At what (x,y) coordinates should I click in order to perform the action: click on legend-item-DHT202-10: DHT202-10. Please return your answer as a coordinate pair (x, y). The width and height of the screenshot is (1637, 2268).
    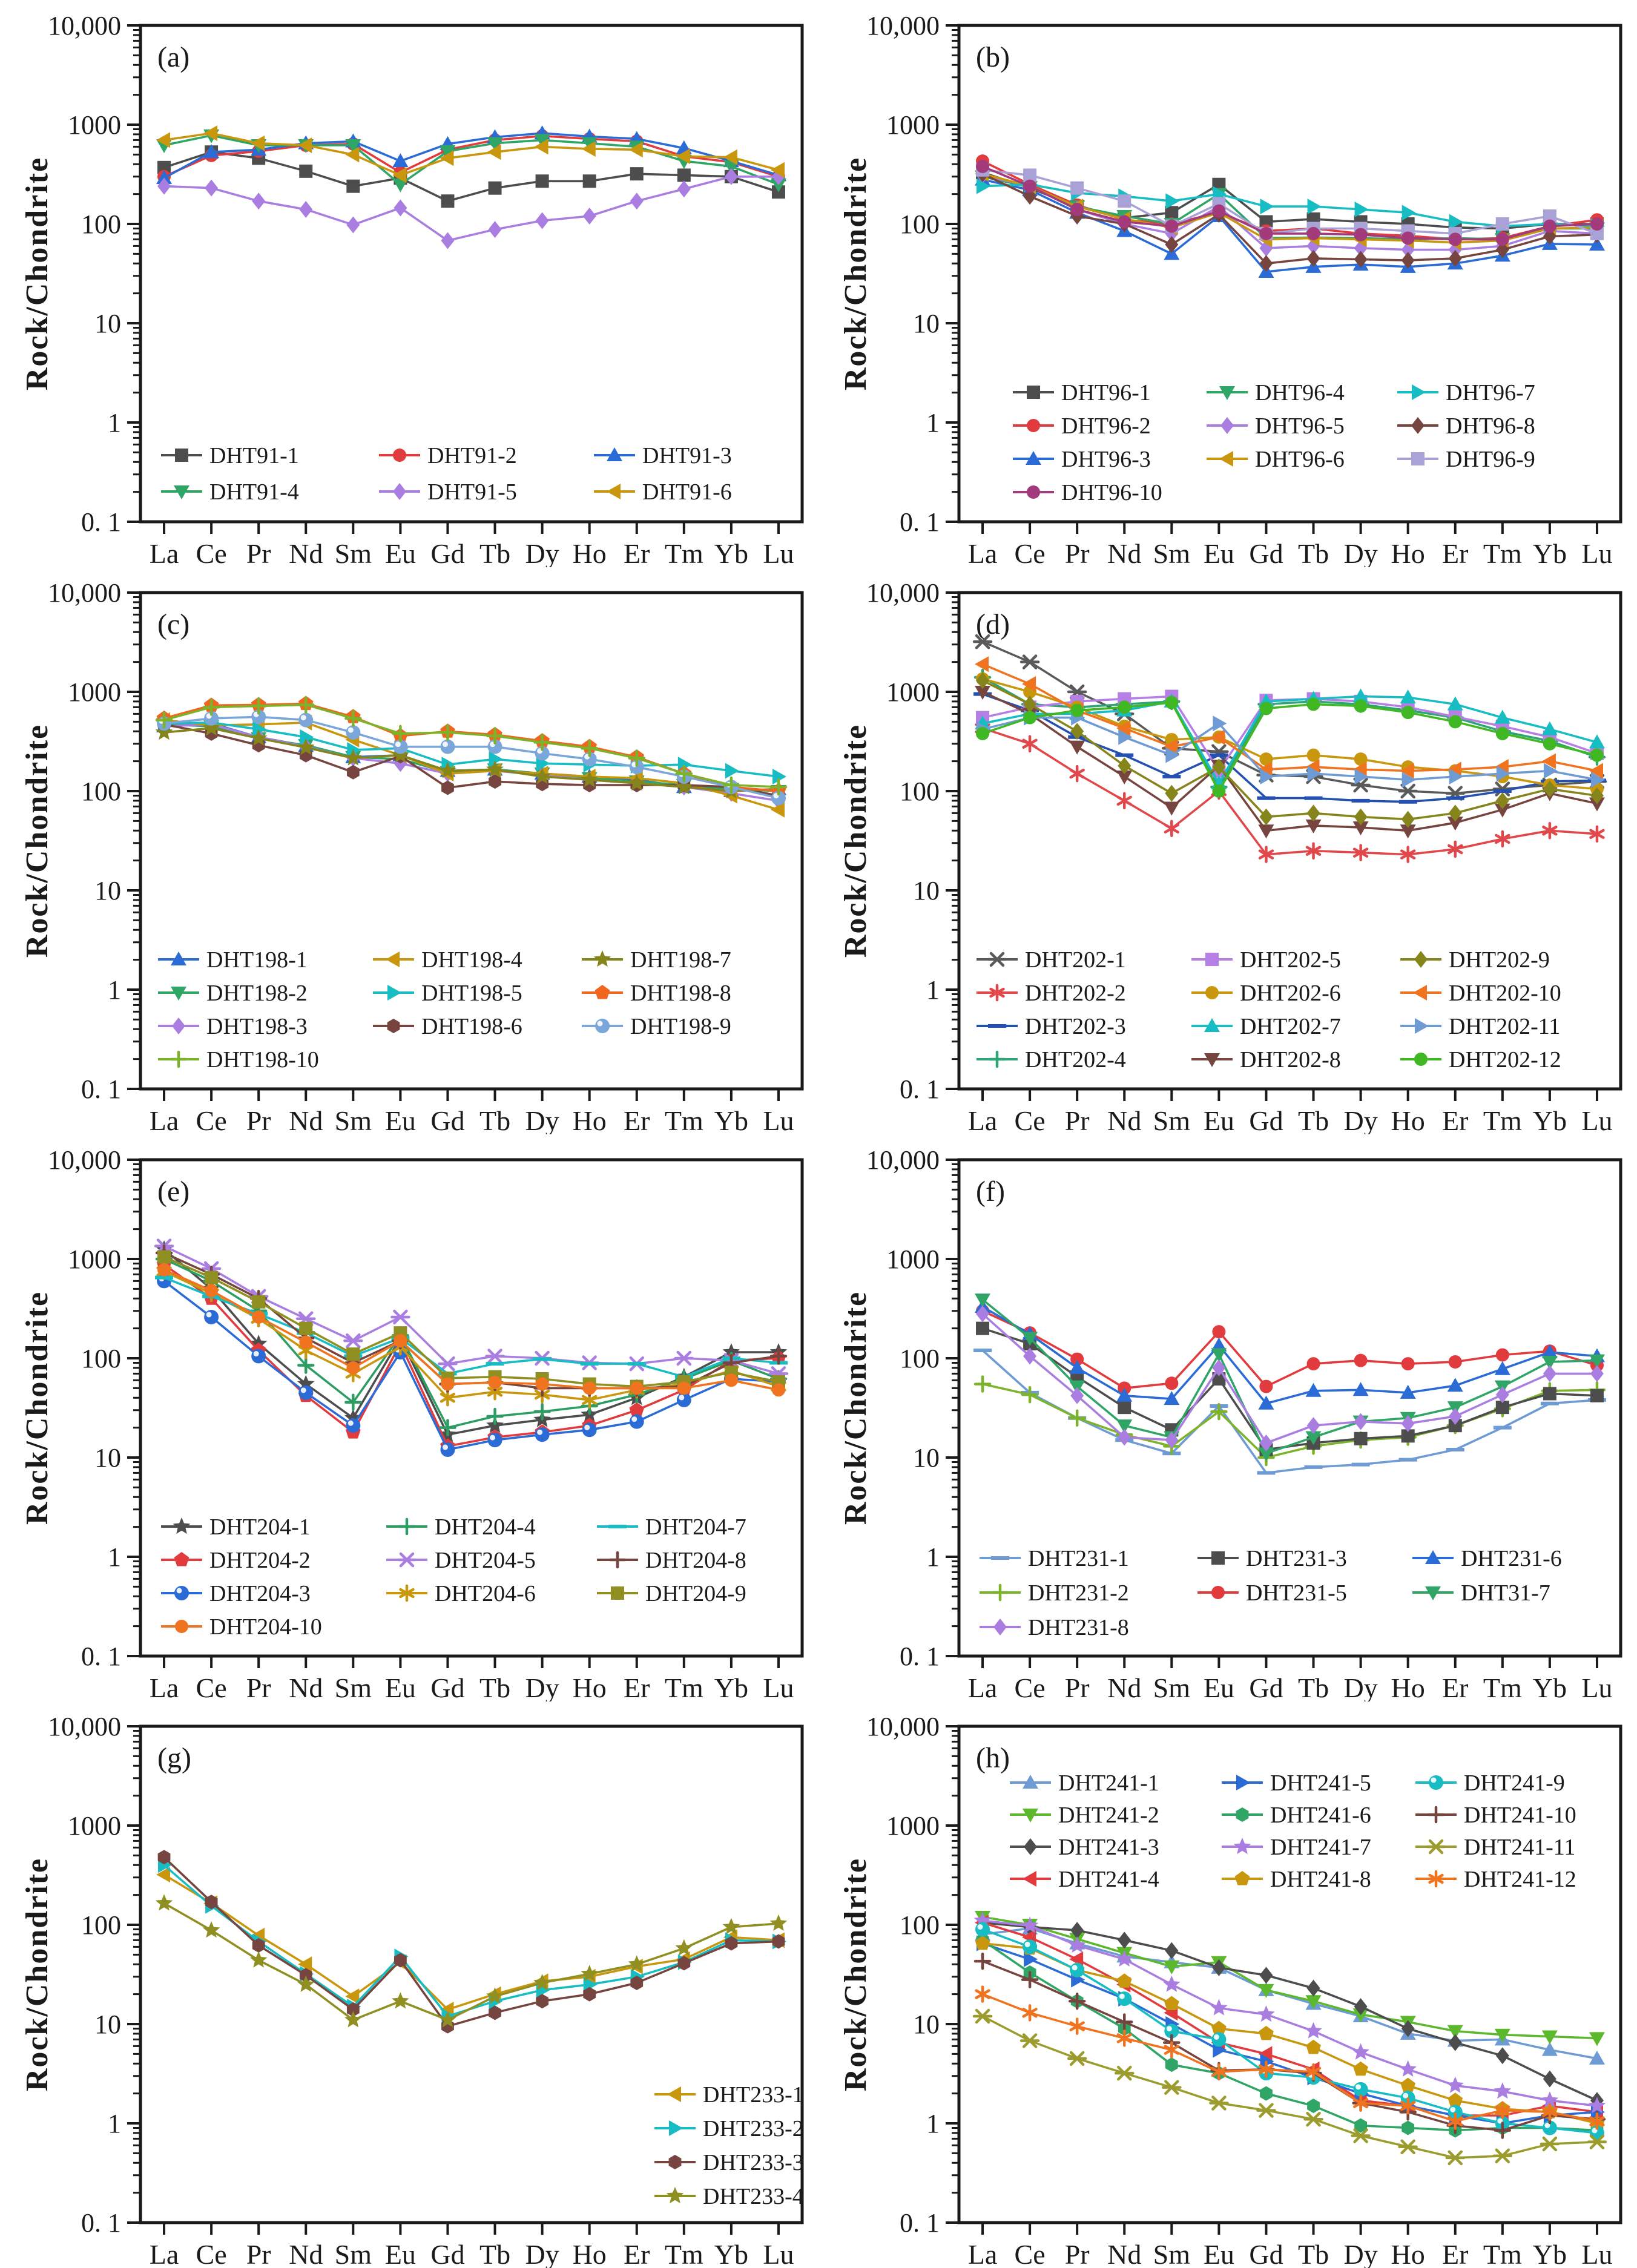
    Looking at the image, I should click on (1480, 993).